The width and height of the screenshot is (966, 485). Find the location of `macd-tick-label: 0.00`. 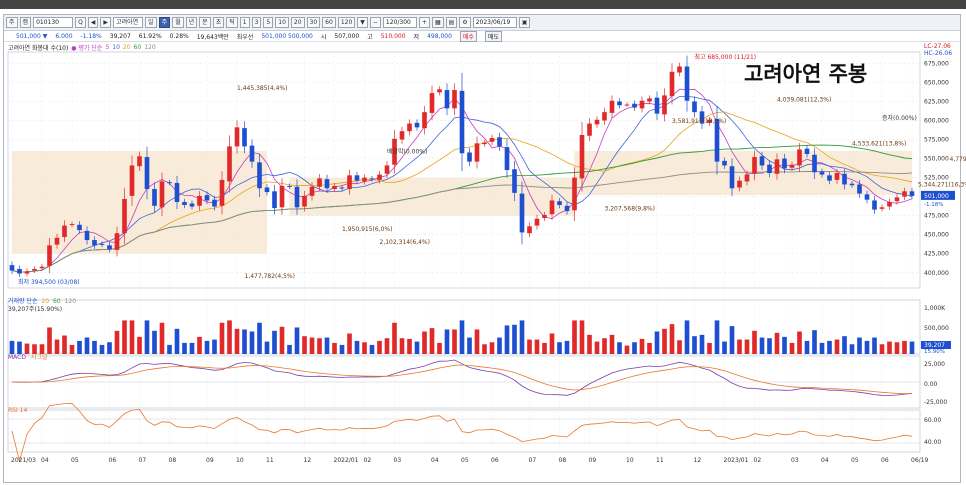

macd-tick-label: 0.00 is located at coordinates (931, 384).